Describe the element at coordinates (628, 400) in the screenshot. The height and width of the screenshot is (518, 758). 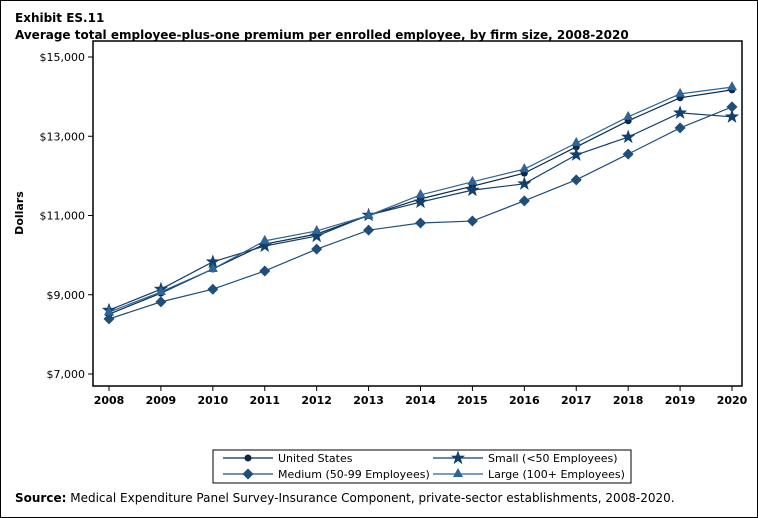
I see `x-tick-label: 2018` at that location.